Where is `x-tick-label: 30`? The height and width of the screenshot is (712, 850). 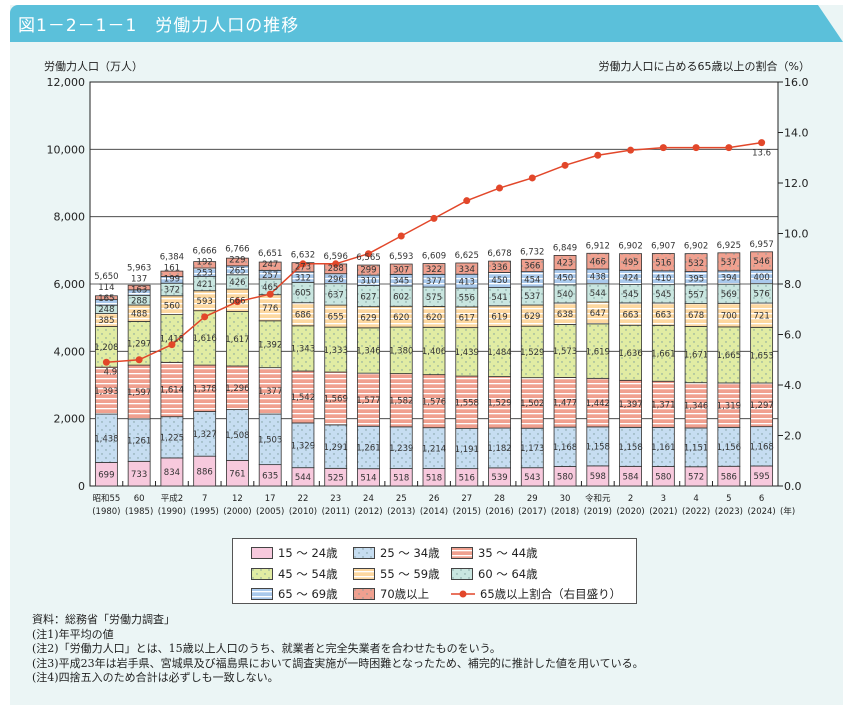
x-tick-label: 30 is located at coordinates (565, 499).